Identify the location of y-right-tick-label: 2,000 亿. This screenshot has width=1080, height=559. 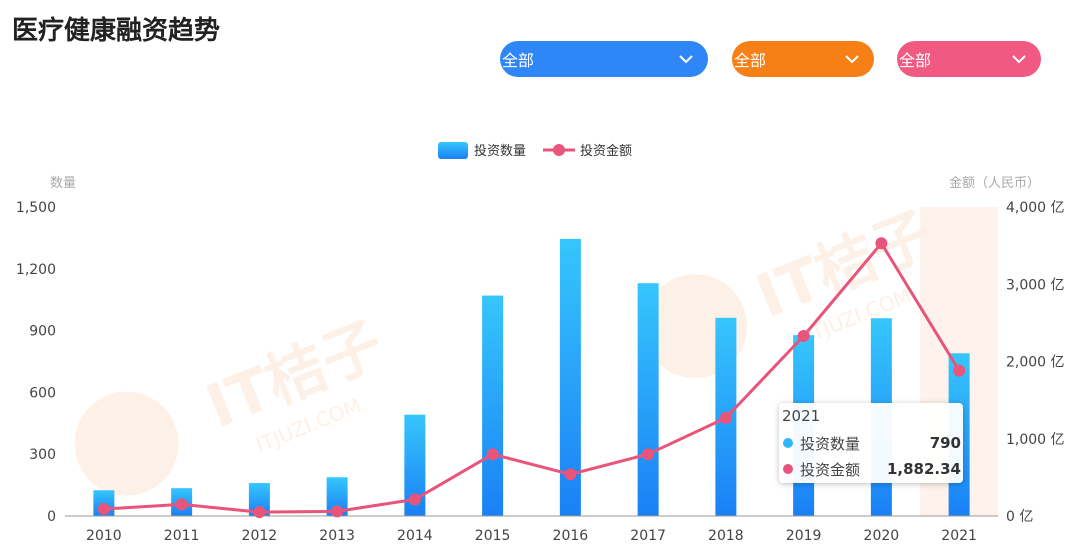
(1035, 363).